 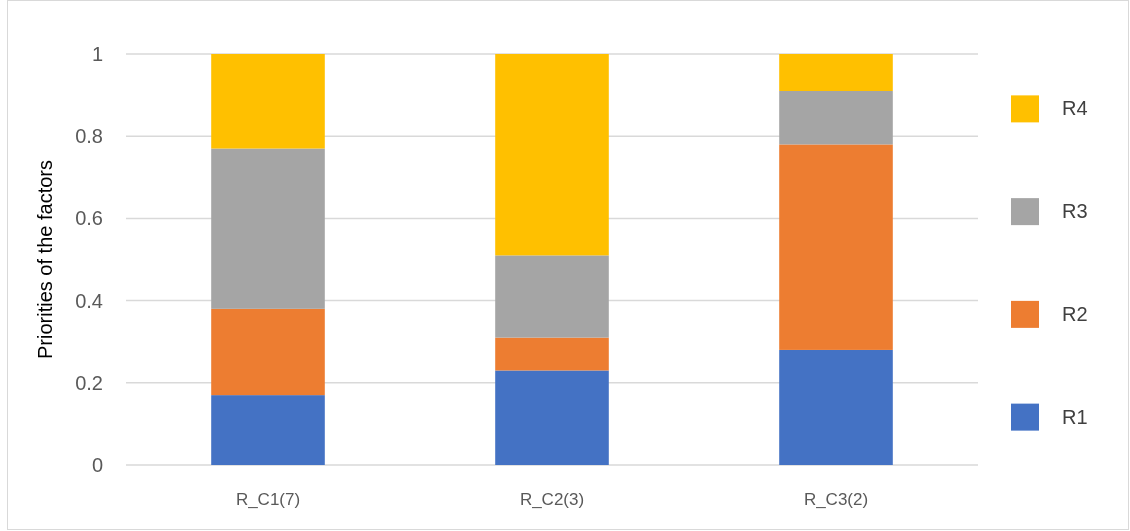 What do you see at coordinates (1075, 313) in the screenshot?
I see `legend-label: R2` at bounding box center [1075, 313].